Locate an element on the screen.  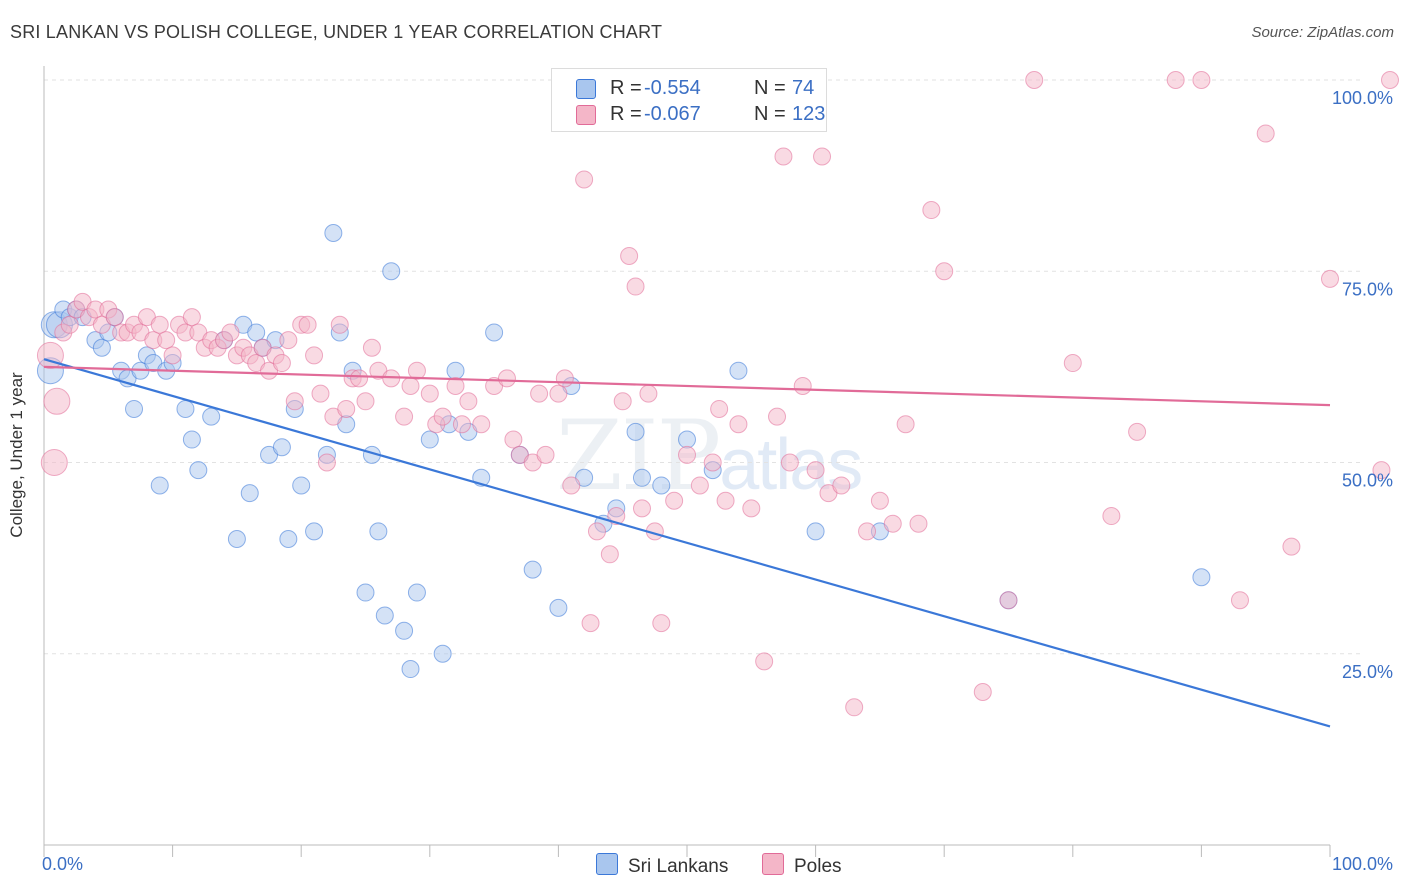
y-tick-label: 100.0% is located at coordinates (1362, 98).